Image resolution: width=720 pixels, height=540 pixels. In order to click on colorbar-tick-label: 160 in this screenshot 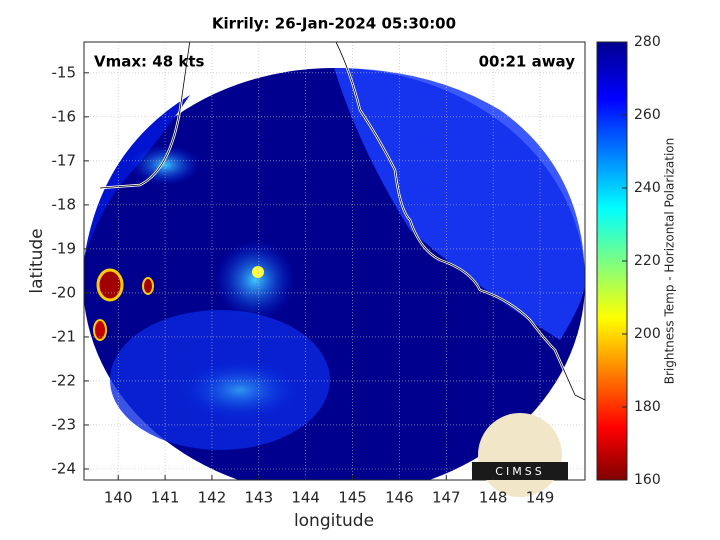, I will do `click(647, 480)`.